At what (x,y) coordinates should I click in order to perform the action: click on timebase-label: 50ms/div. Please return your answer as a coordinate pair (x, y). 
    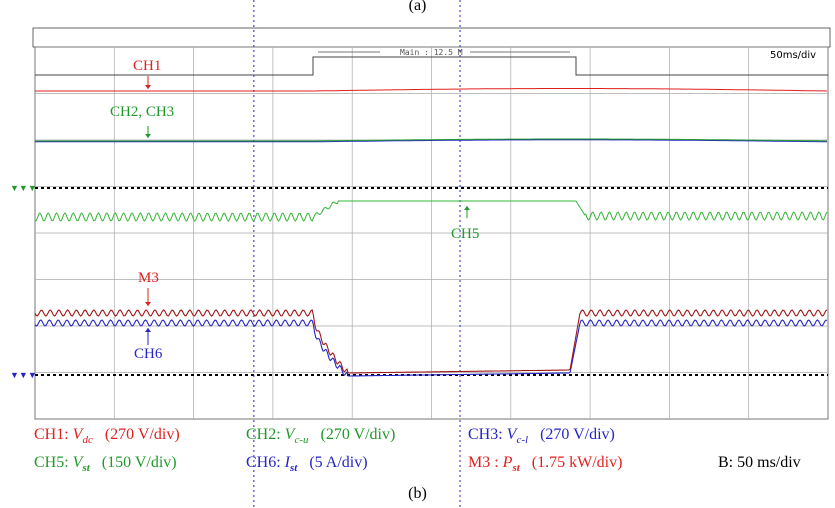
    Looking at the image, I should click on (793, 55).